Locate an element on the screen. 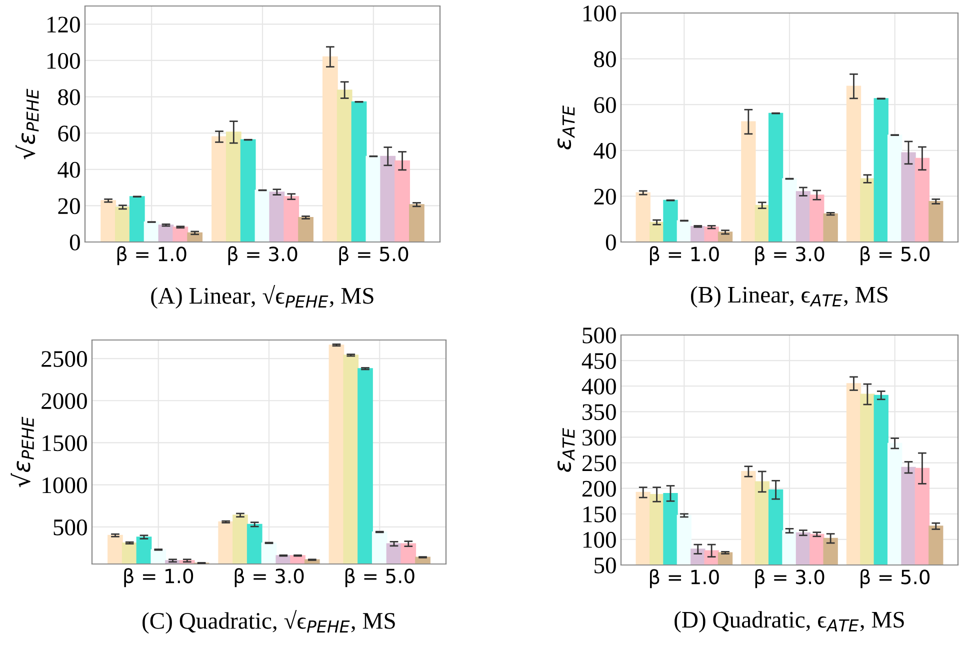  text: (D) Quadratic, ϵ$_{ATE}$, MS is located at coordinates (789, 622).